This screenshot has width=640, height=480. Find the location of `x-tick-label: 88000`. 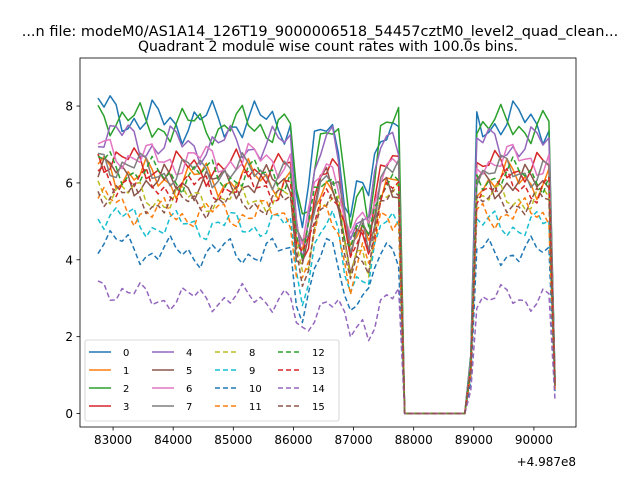

x-tick-label: 88000 is located at coordinates (414, 440).